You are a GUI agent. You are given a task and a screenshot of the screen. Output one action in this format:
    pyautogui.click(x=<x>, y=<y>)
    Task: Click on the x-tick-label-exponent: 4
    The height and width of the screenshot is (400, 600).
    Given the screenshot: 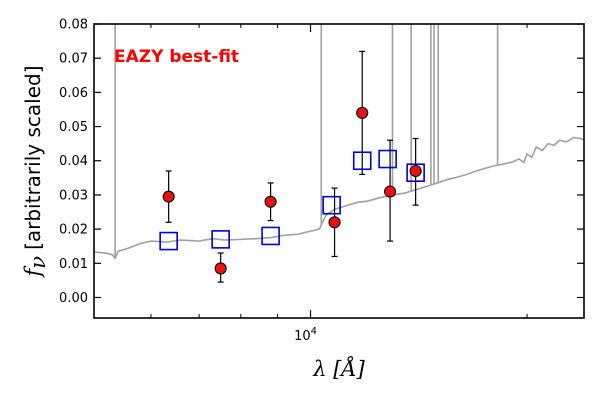 What is the action you would take?
    pyautogui.click(x=314, y=331)
    